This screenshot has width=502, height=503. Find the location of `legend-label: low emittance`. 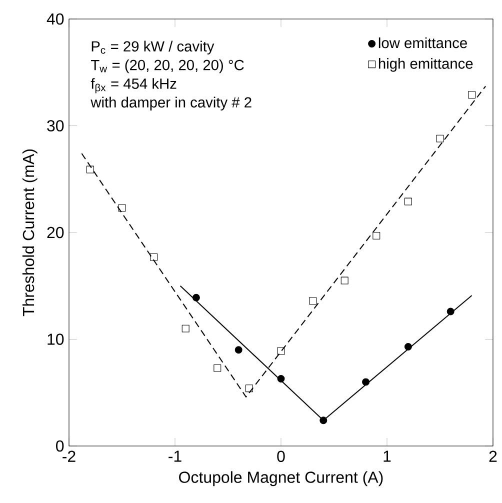

legend-label: low emittance is located at coordinates (422, 42).